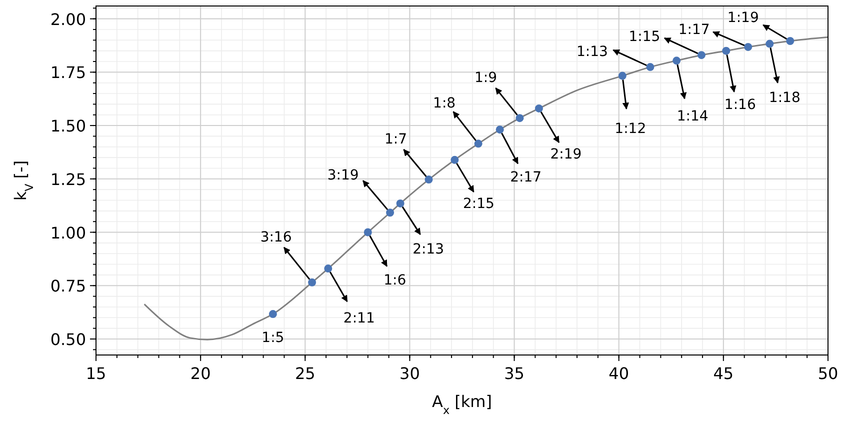  I want to click on annotation: 1:12, so click(630, 128).